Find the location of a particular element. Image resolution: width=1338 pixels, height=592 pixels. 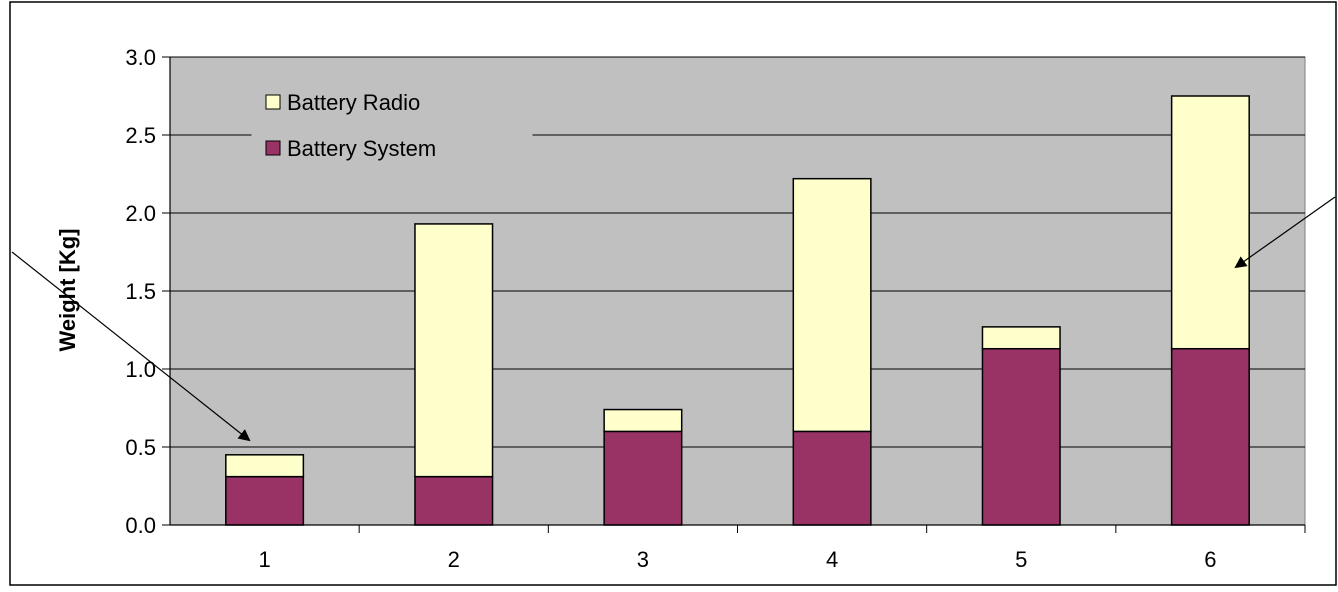

x-tick-label: 6 is located at coordinates (1210, 559).